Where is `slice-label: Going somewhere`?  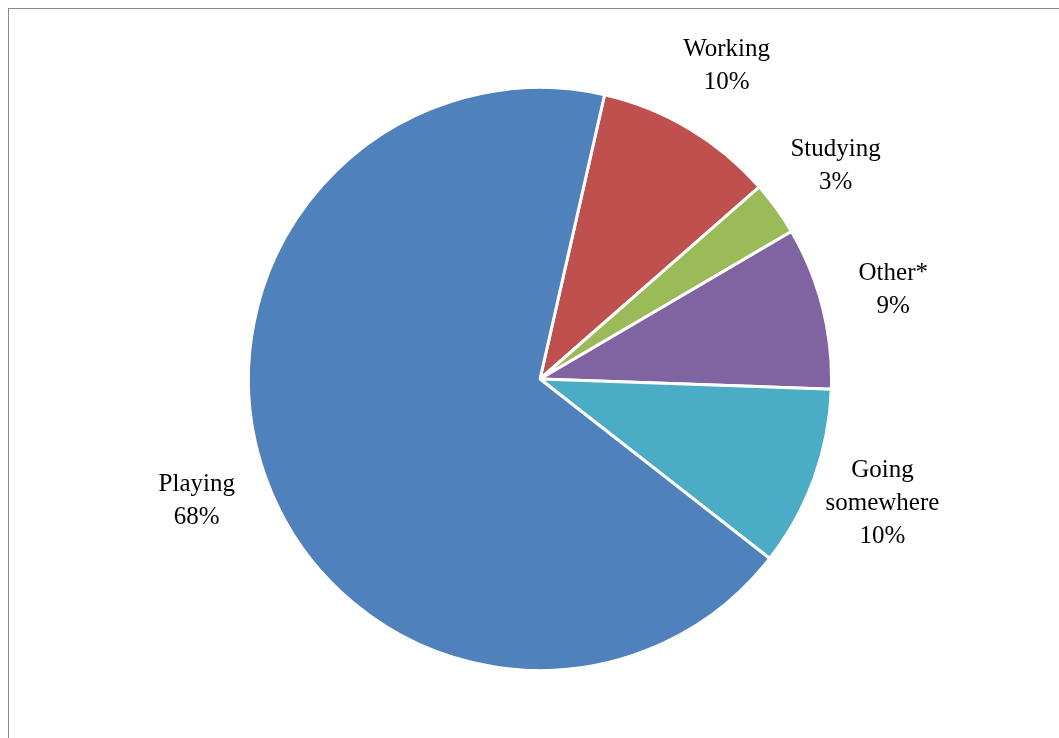
slice-label: Going somewhere is located at coordinates (882, 485).